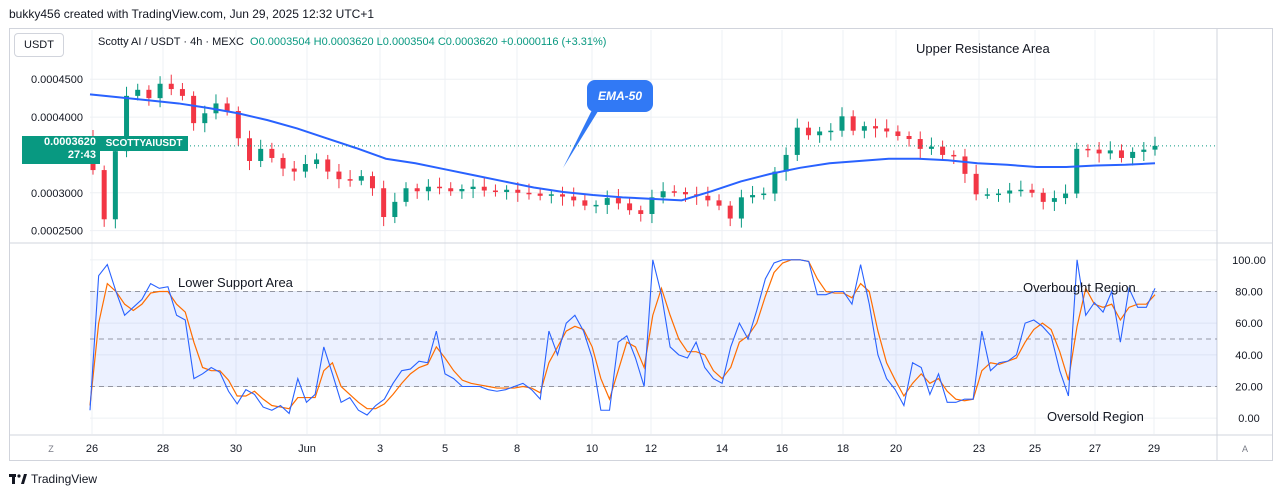 Image resolution: width=1281 pixels, height=497 pixels. What do you see at coordinates (236, 449) in the screenshot?
I see `time-axis-label: 30` at bounding box center [236, 449].